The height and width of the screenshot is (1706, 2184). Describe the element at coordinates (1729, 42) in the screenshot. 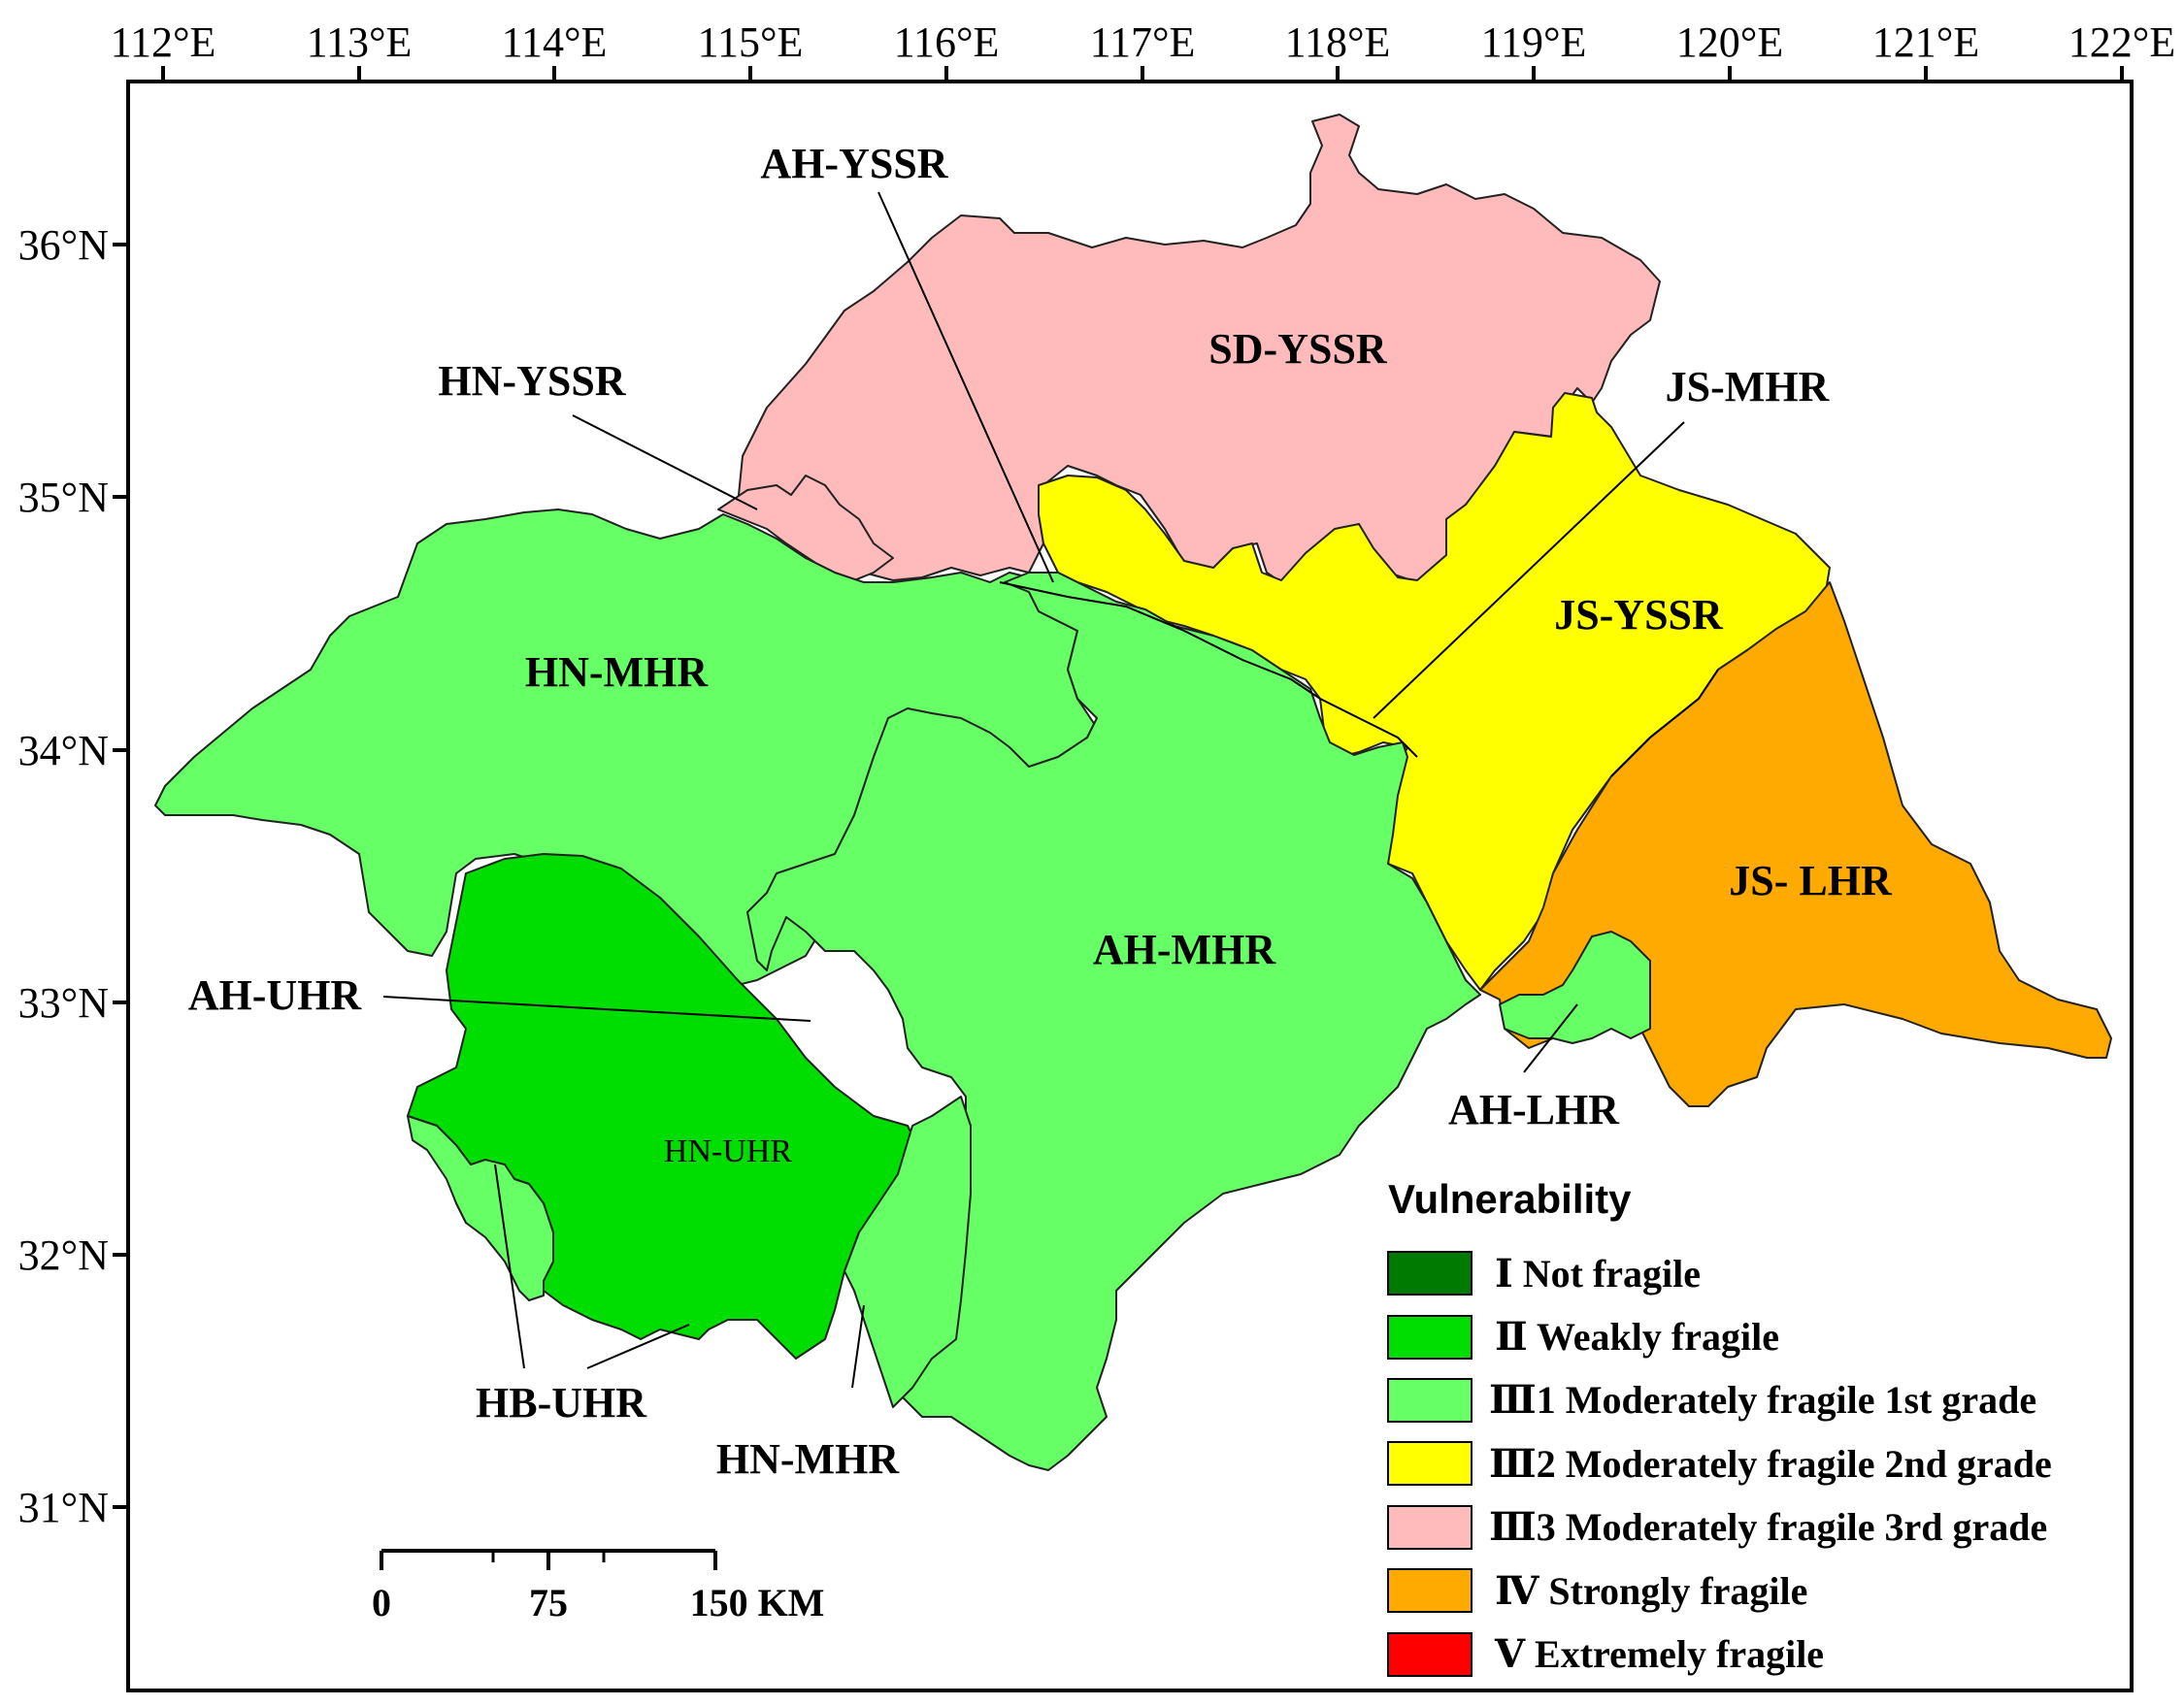

I see `x-tick-label: 120°E` at that location.